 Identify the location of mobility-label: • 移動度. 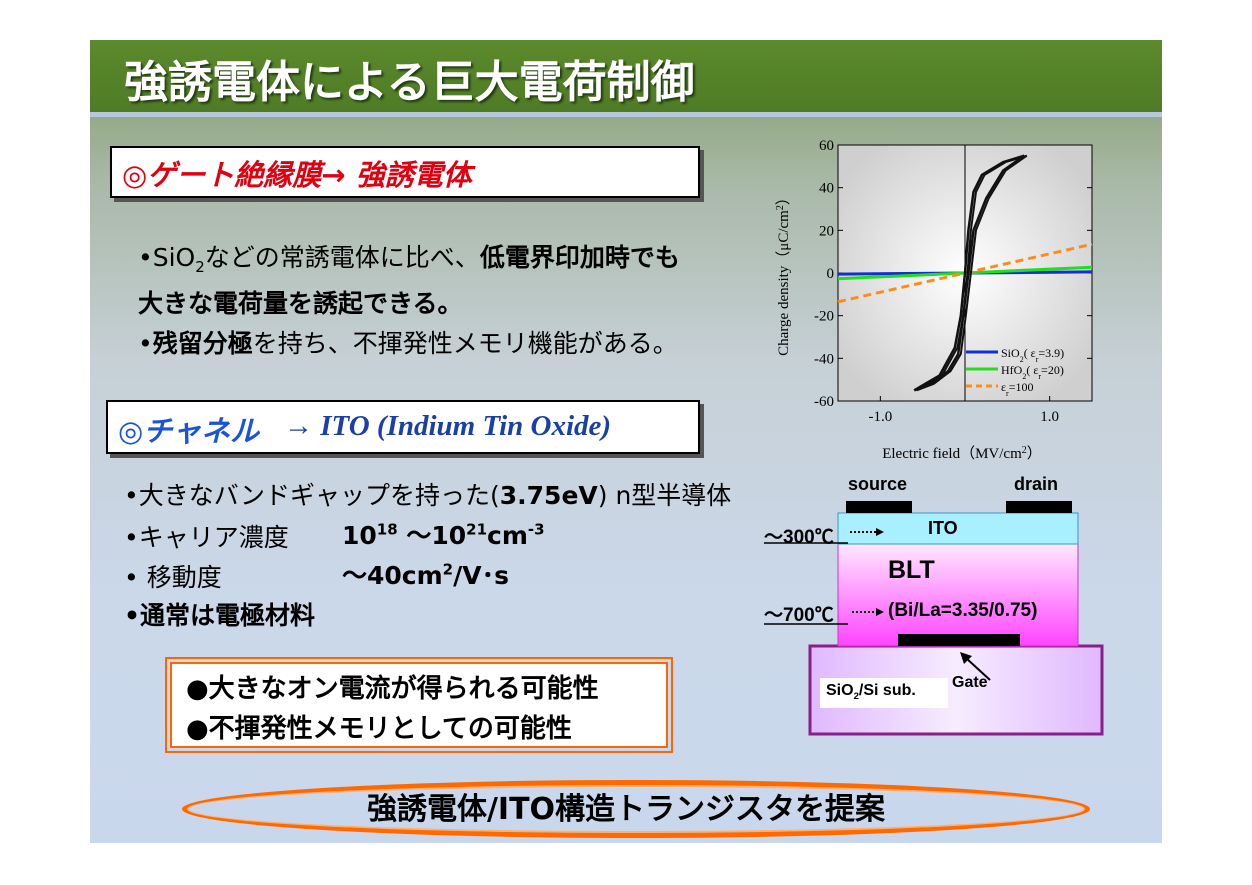
(173, 577).